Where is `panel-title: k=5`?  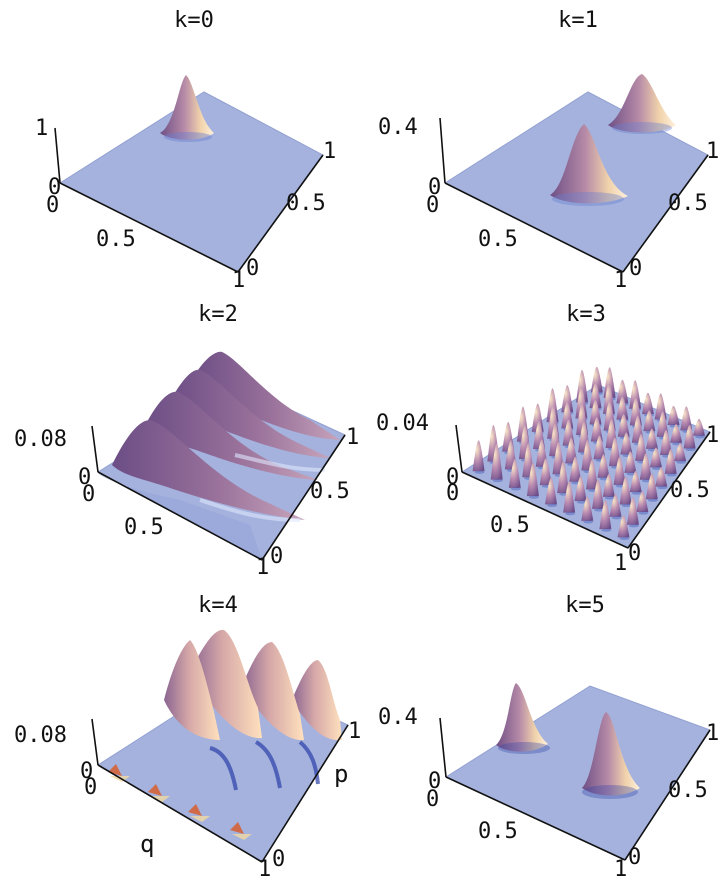
panel-title: k=5 is located at coordinates (585, 605).